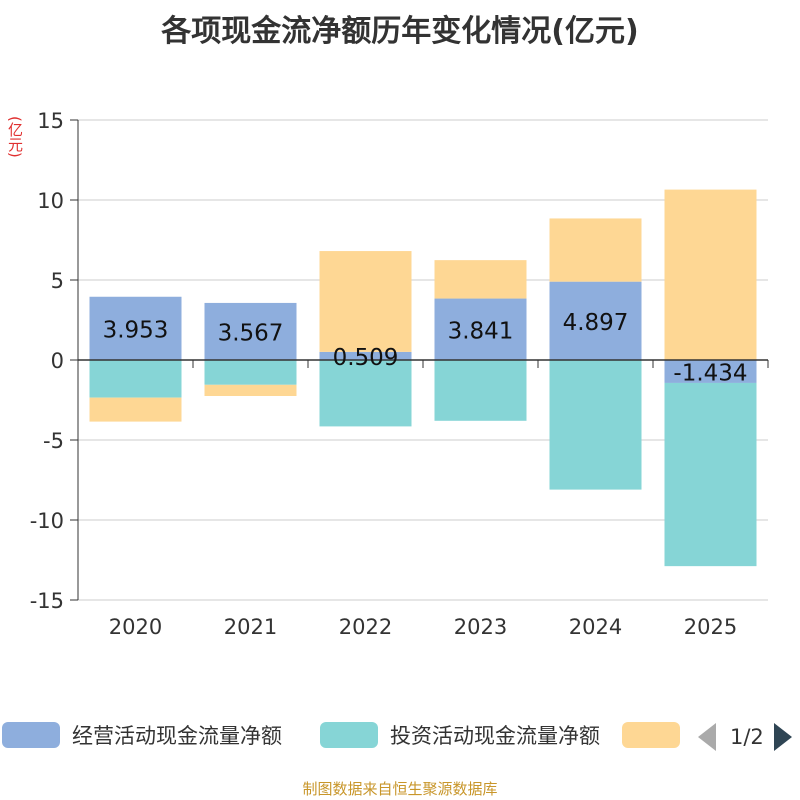 This screenshot has height=800, width=800. What do you see at coordinates (365, 627) in the screenshot?
I see `x-tick-label: 2022` at bounding box center [365, 627].